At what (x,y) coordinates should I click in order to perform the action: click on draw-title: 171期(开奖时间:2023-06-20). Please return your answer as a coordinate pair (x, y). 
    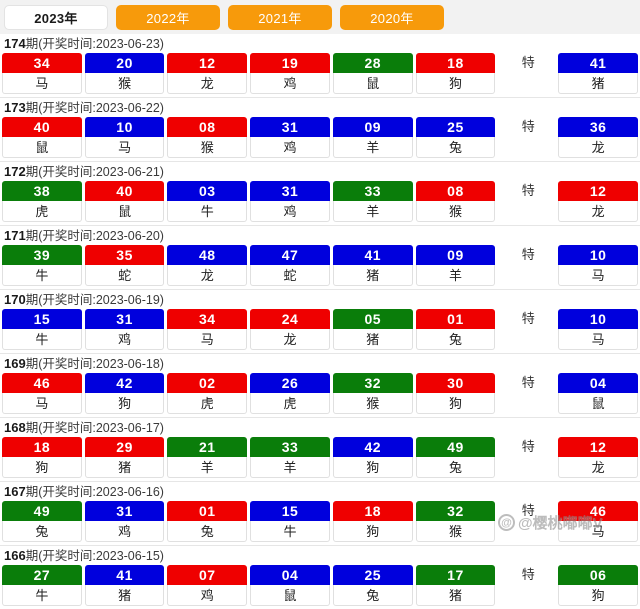
    Looking at the image, I should click on (320, 235).